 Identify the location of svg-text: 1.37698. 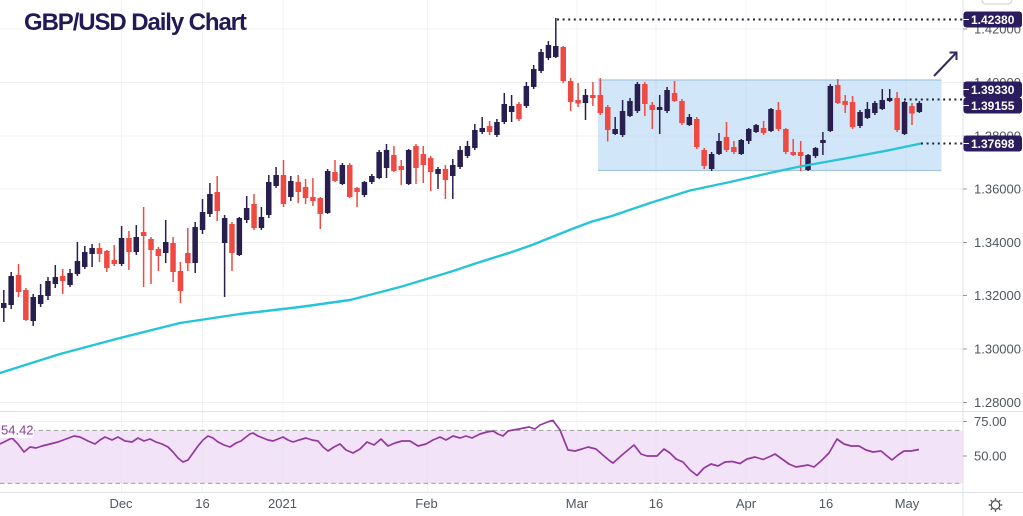
(993, 144).